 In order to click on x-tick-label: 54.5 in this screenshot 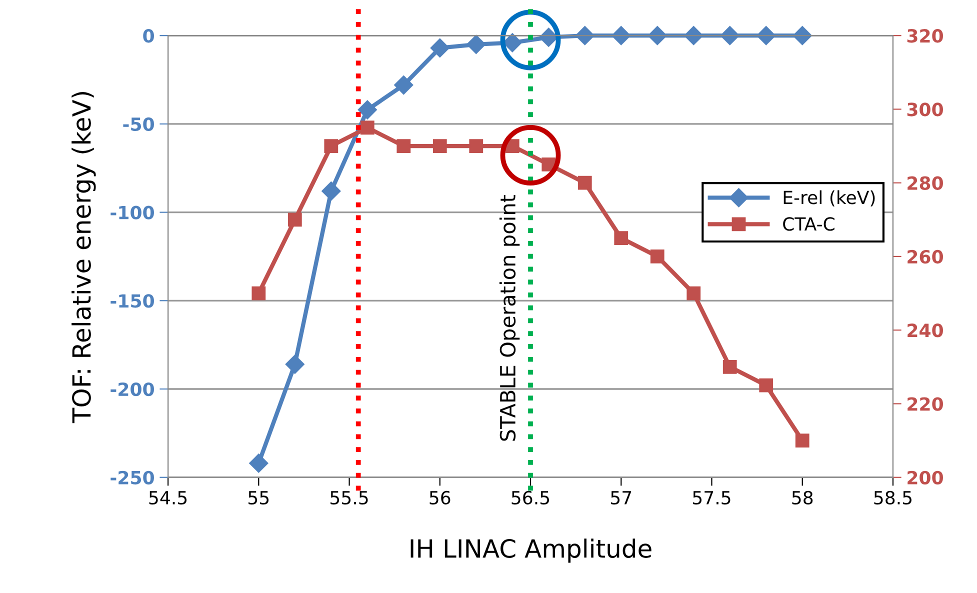, I will do `click(168, 498)`.